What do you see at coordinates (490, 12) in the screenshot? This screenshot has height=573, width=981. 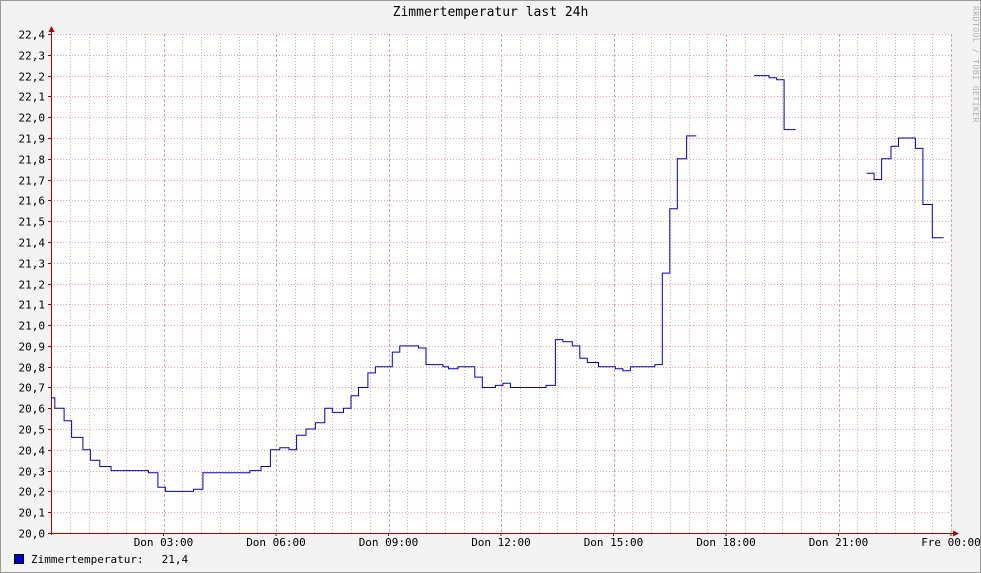 I see `chart-title: Zimmertemperatur last 24h` at bounding box center [490, 12].